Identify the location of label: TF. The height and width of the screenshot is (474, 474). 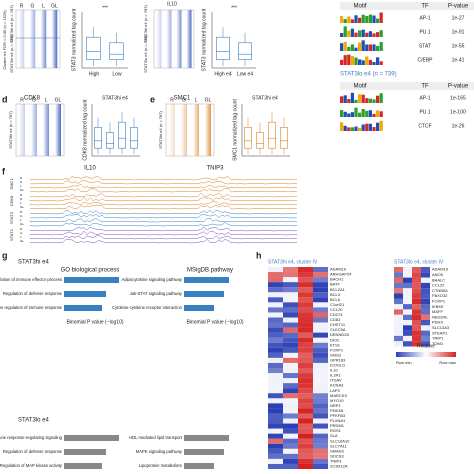
(425, 7).